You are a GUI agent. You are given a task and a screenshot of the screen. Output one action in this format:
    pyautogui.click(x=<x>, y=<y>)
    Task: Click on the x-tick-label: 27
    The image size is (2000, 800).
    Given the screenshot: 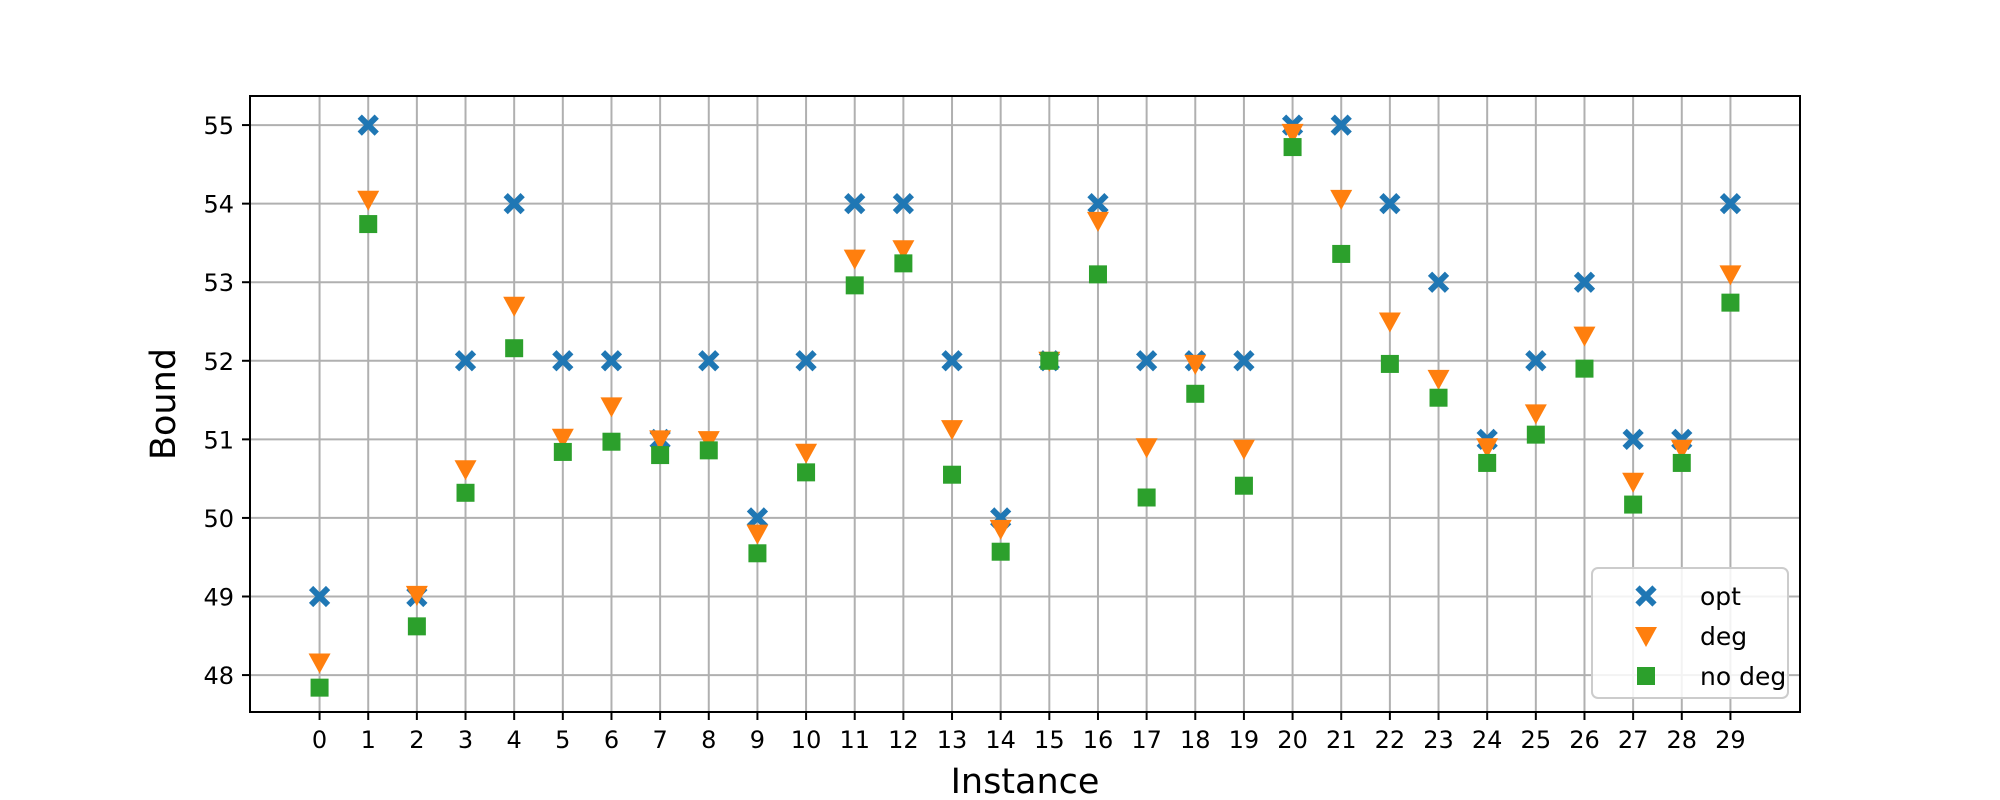 What is the action you would take?
    pyautogui.click(x=1633, y=740)
    